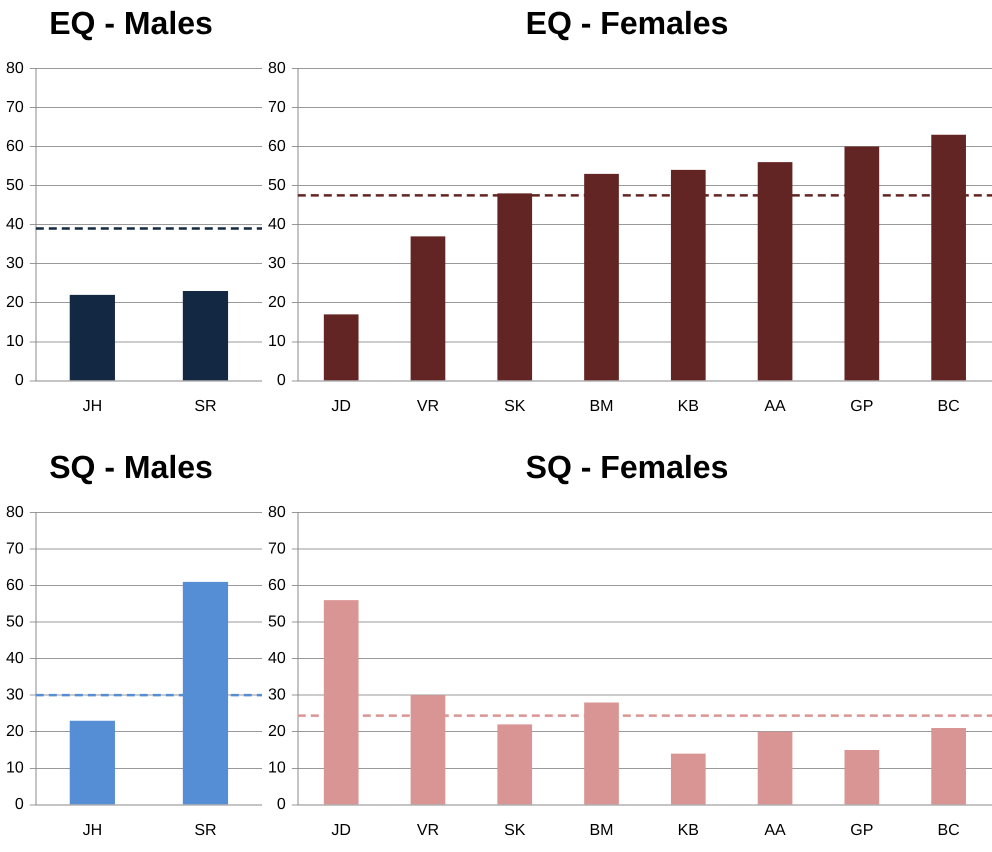  I want to click on chart-title: EQ - Males, so click(131, 23).